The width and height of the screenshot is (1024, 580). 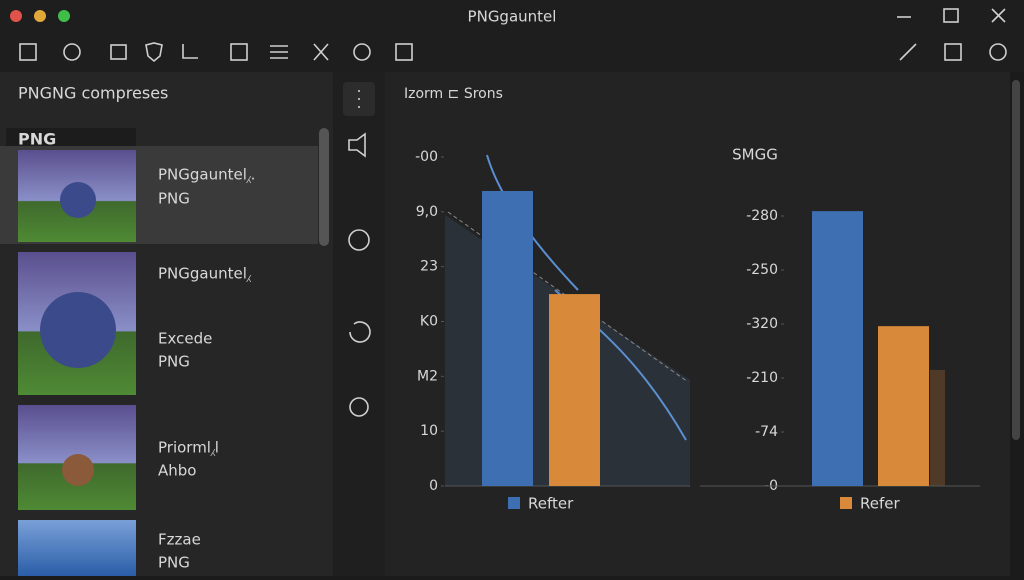 I want to click on sidebar-heading: PNGNG compreses, so click(x=93, y=93).